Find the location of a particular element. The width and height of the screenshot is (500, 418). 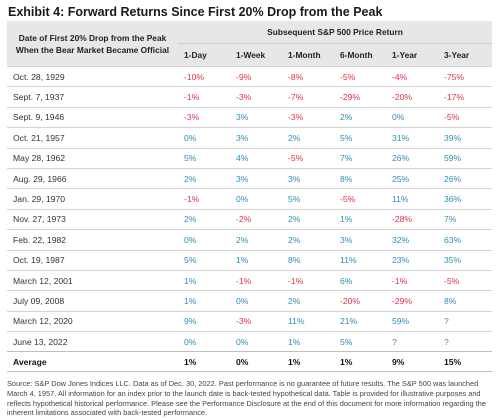

row-date: Feb. 22, 1982 is located at coordinates (92, 240).